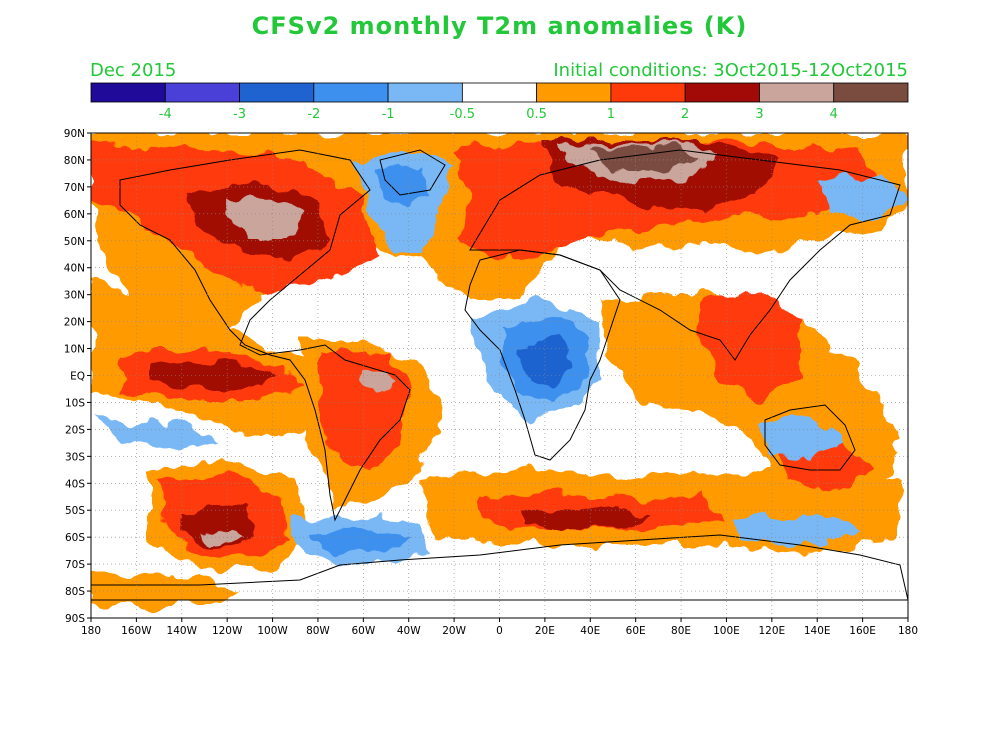 This screenshot has height=750, width=999. What do you see at coordinates (363, 631) in the screenshot?
I see `lon-label: 60W` at bounding box center [363, 631].